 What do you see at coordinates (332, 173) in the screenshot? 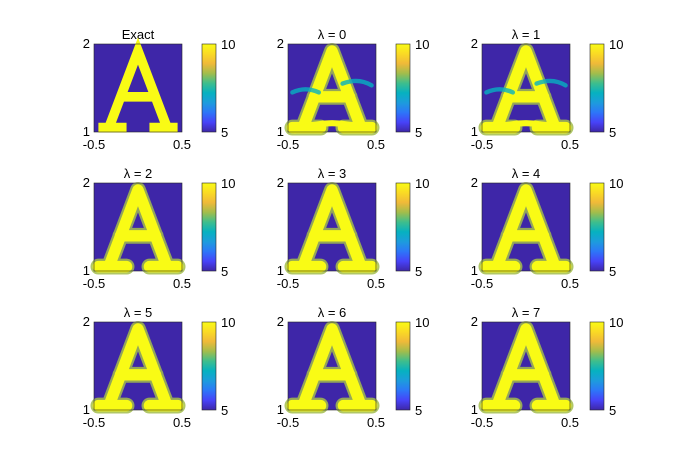
I see `subplot-title: λ = 3` at bounding box center [332, 173].